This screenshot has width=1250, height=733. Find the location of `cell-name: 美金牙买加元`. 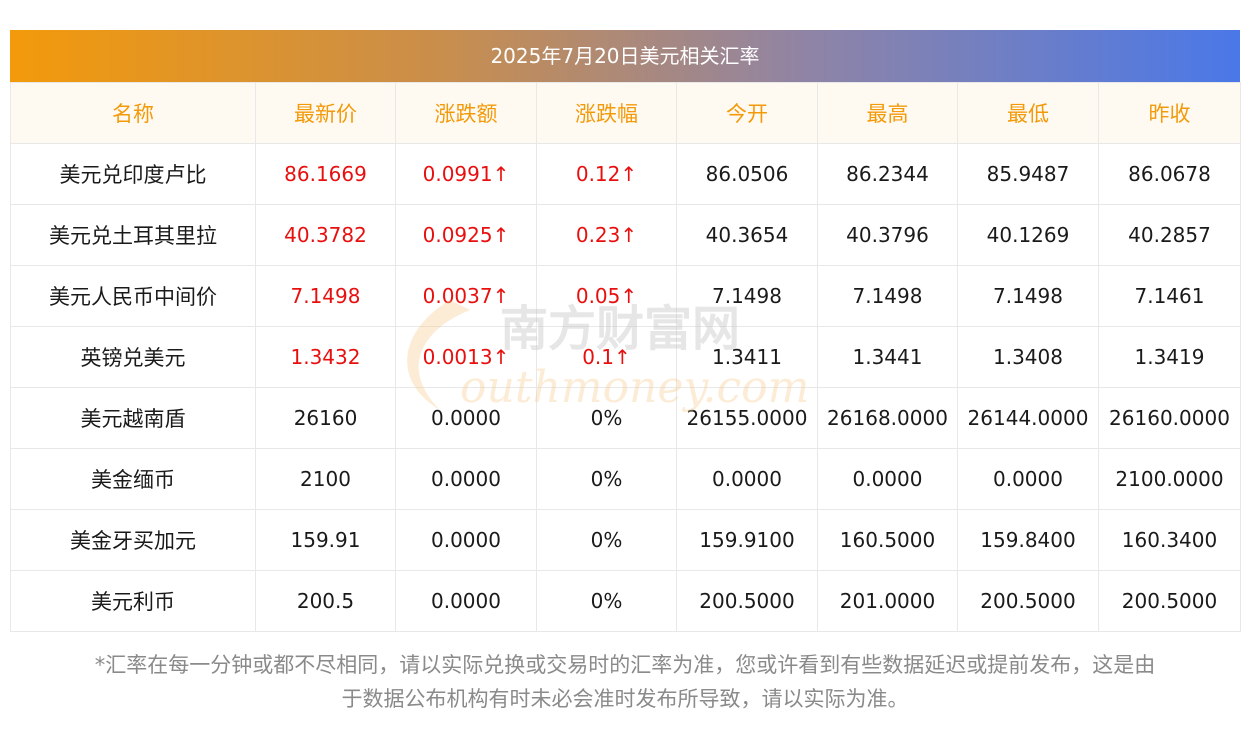

cell-name: 美金牙买加元 is located at coordinates (133, 540).